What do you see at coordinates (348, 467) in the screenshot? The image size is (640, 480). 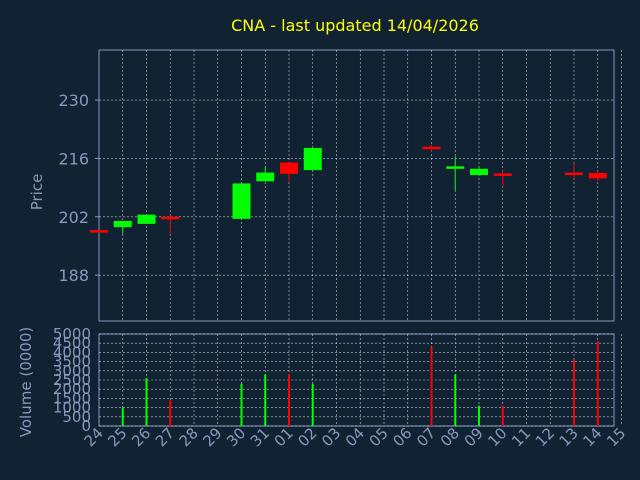 I see `day-axis-label: Day` at bounding box center [348, 467].